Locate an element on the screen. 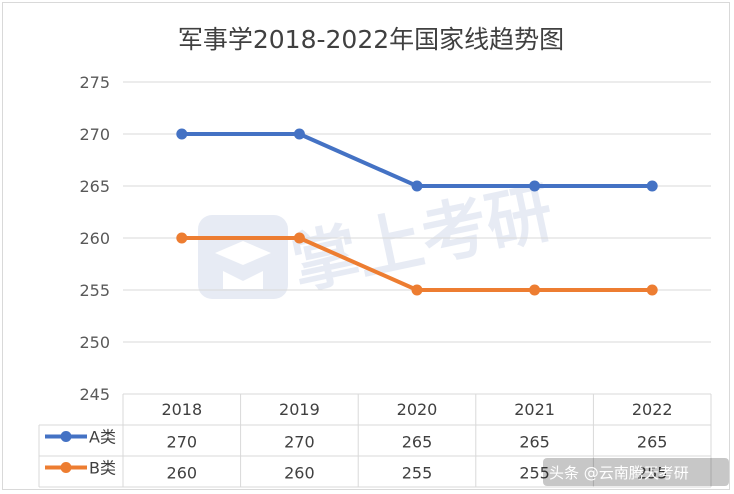 This screenshot has width=734, height=494. y-tick-label: 250 is located at coordinates (94, 342).